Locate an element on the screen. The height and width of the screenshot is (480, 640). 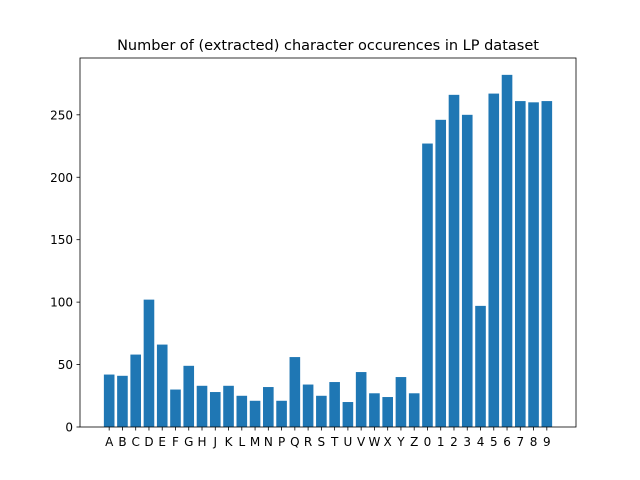
x-tick-label: 2 is located at coordinates (454, 442).